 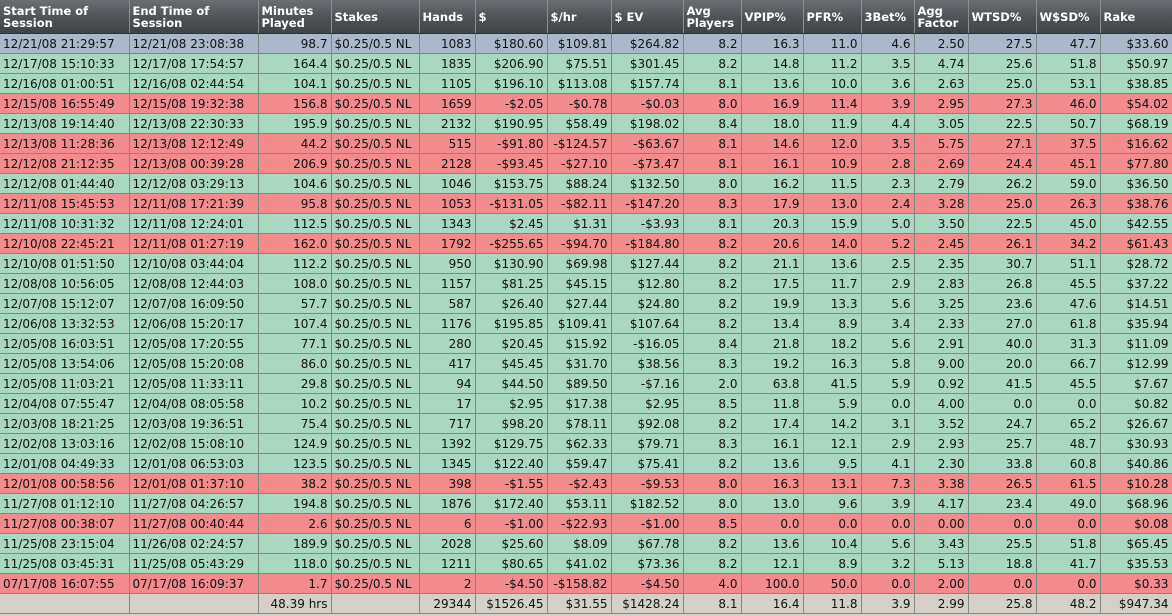 What do you see at coordinates (194, 143) in the screenshot?
I see `cell-end-time: 12/13/08 12:12:49` at bounding box center [194, 143].